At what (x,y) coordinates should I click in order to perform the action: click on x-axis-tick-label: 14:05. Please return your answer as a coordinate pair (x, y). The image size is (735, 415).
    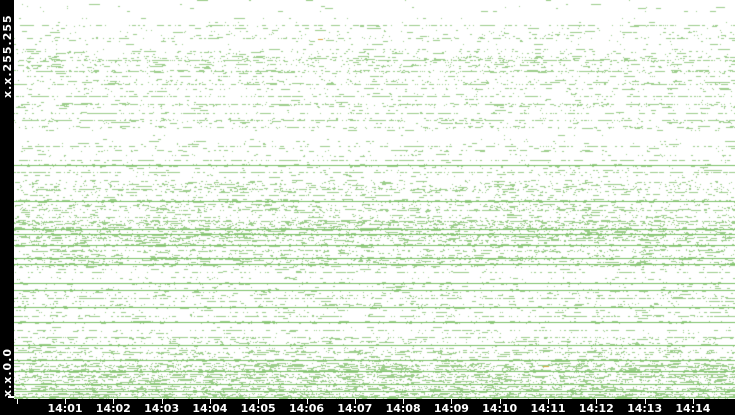
    Looking at the image, I should click on (258, 408).